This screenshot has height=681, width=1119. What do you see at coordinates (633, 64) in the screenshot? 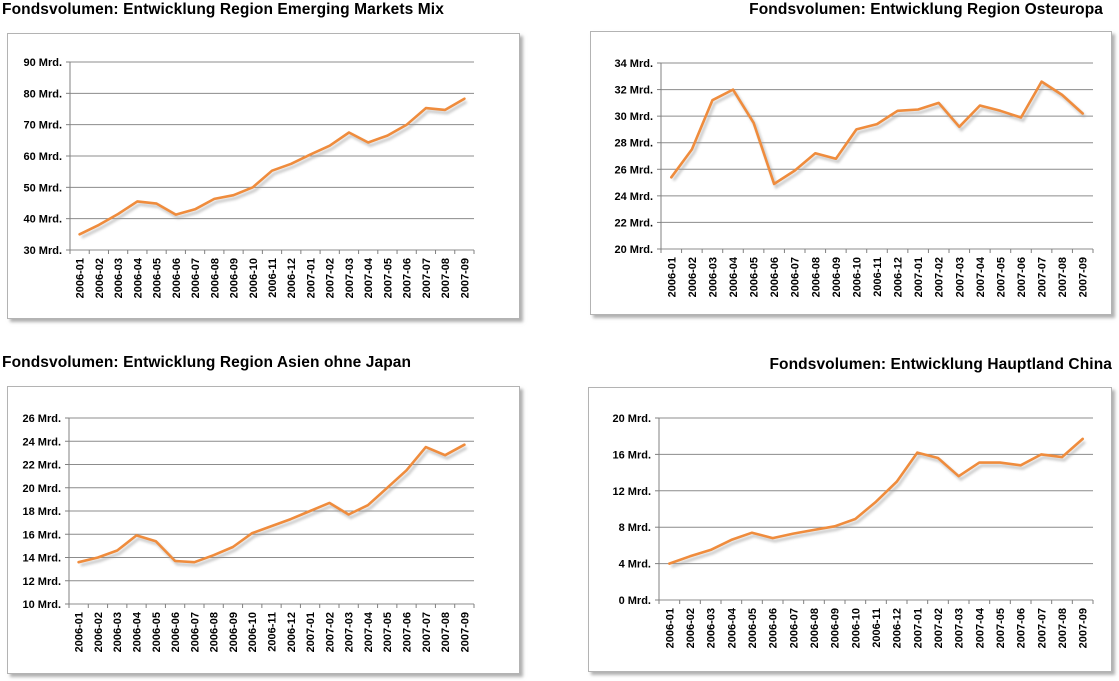
I see `svg-text: 34 Mrd.` at bounding box center [633, 64].